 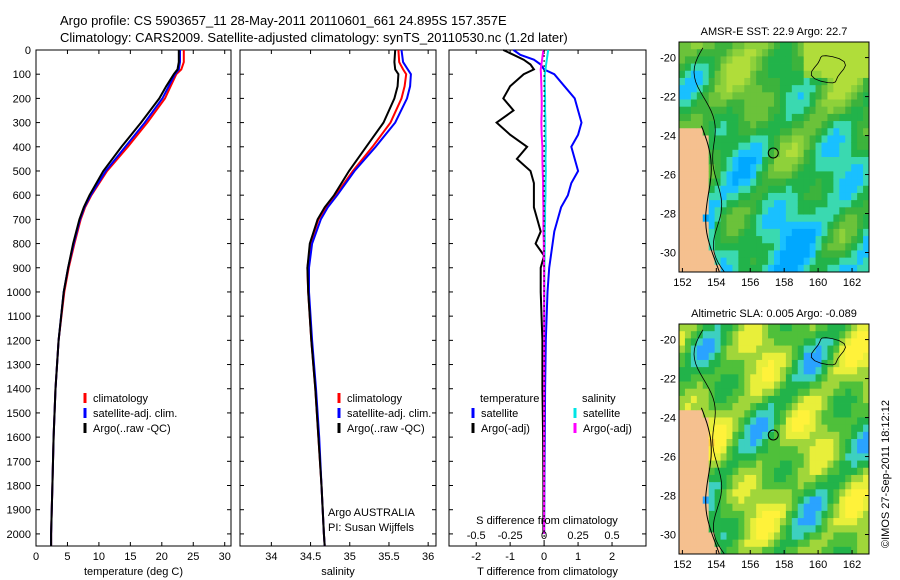 I want to click on map-frame-sla_map, so click(x=774, y=439).